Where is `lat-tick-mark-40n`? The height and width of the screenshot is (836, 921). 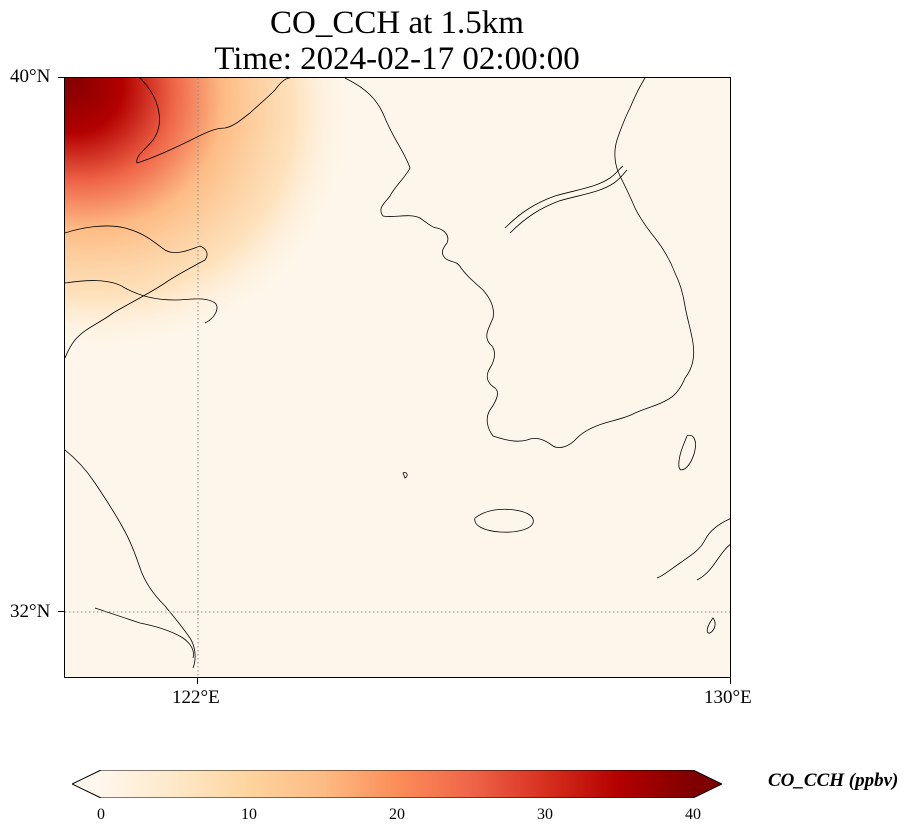
lat-tick-mark-40n is located at coordinates (61, 77).